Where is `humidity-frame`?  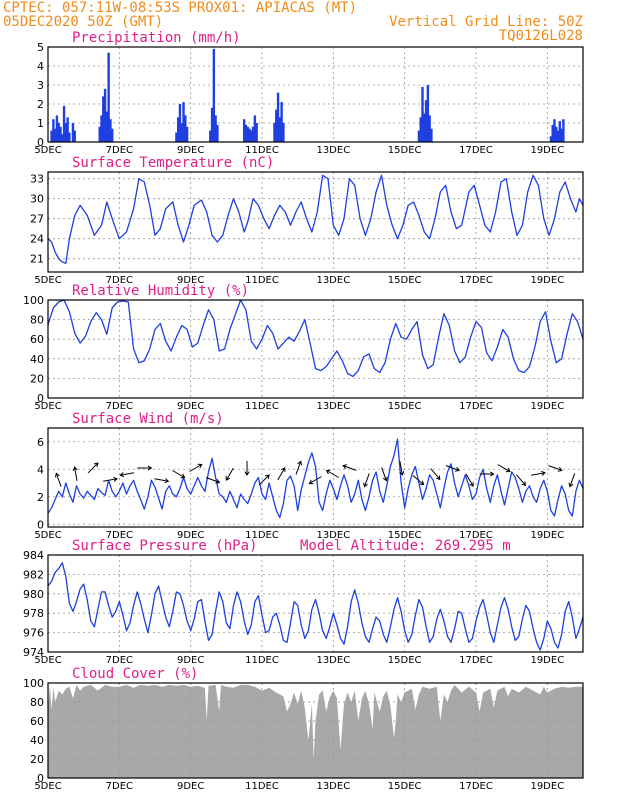 humidity-frame is located at coordinates (315, 349).